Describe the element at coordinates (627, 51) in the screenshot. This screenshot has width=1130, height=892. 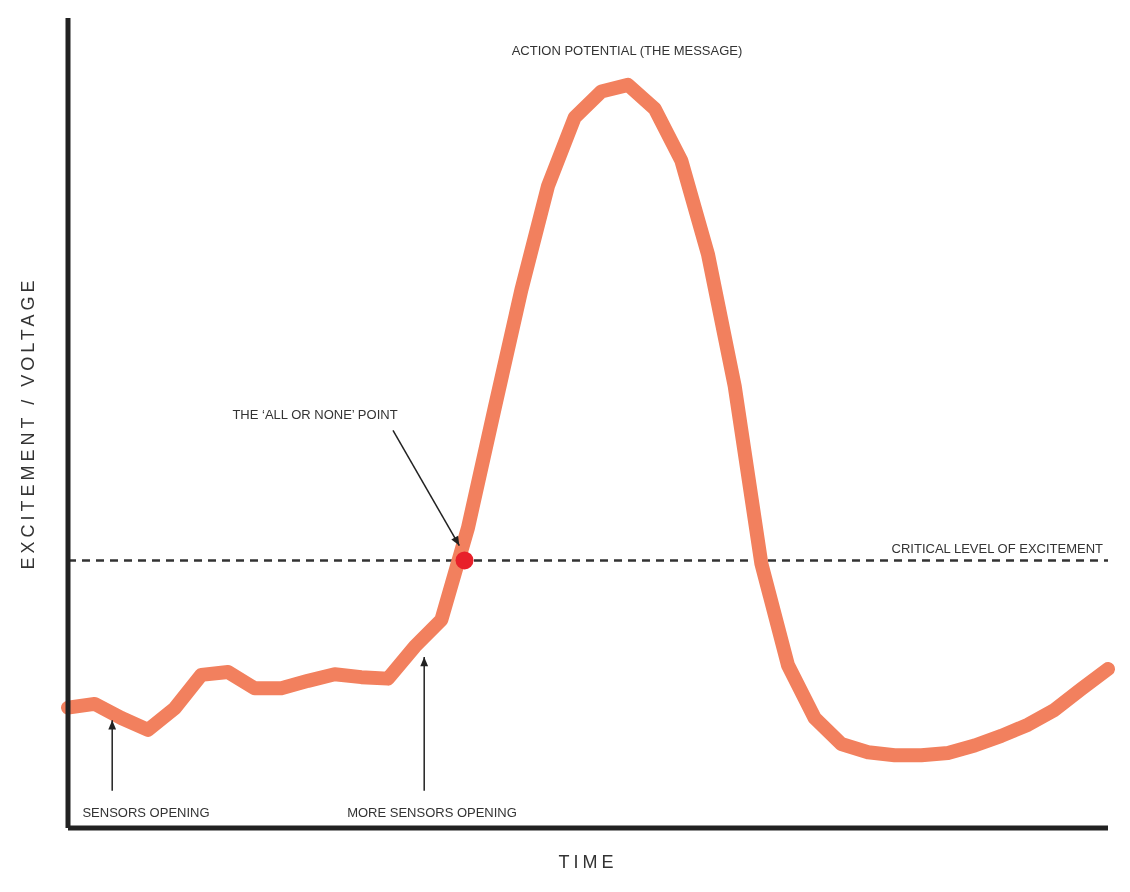
I see `text: ACTION POTENTIAL (THE MESSAGE)` at that location.